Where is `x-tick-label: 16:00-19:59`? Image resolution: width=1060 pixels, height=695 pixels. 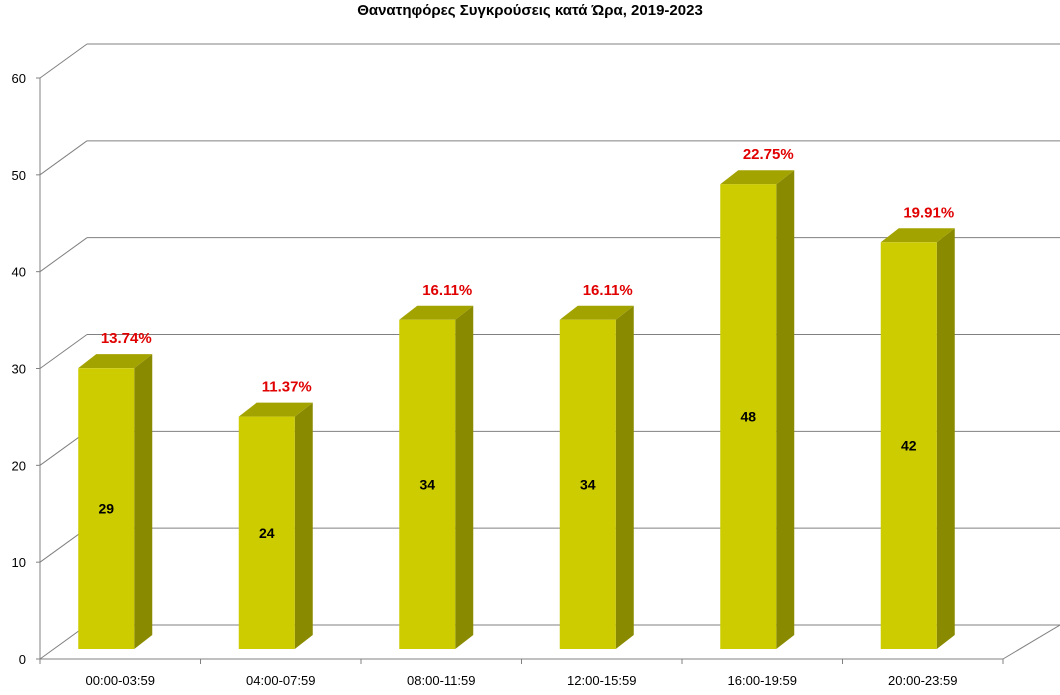
x-tick-label: 16:00-19:59 is located at coordinates (762, 680).